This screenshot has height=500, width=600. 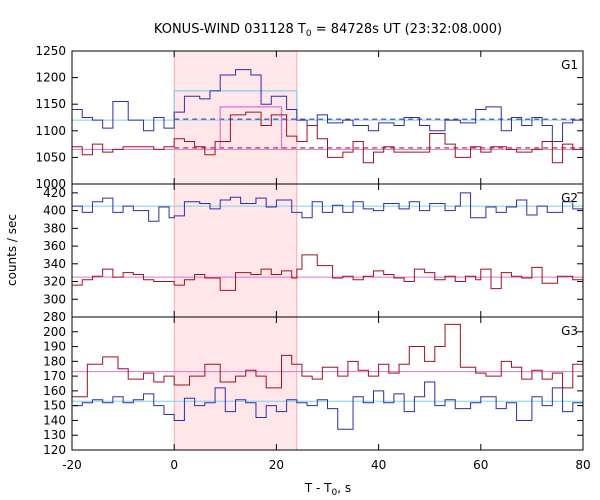 What do you see at coordinates (251, 128) in the screenshot?
I see `g1-red-burst-average` at bounding box center [251, 128].